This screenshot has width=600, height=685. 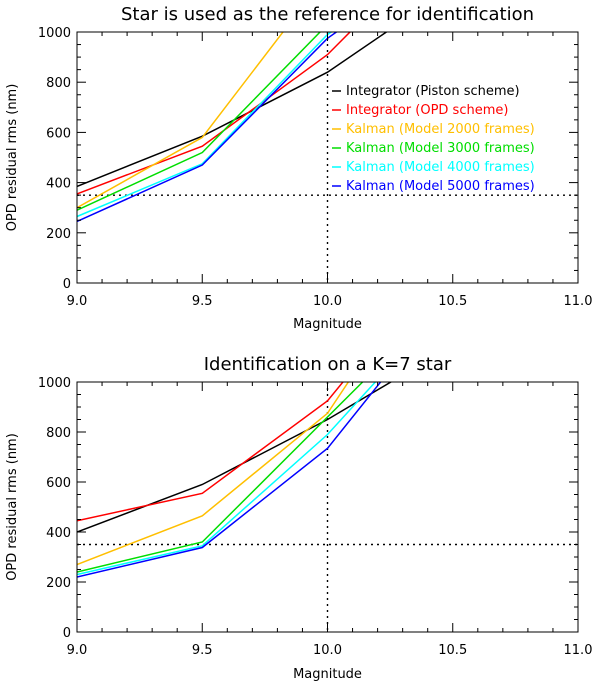 I want to click on chart-title: Identification on a K=7 star, so click(x=328, y=364).